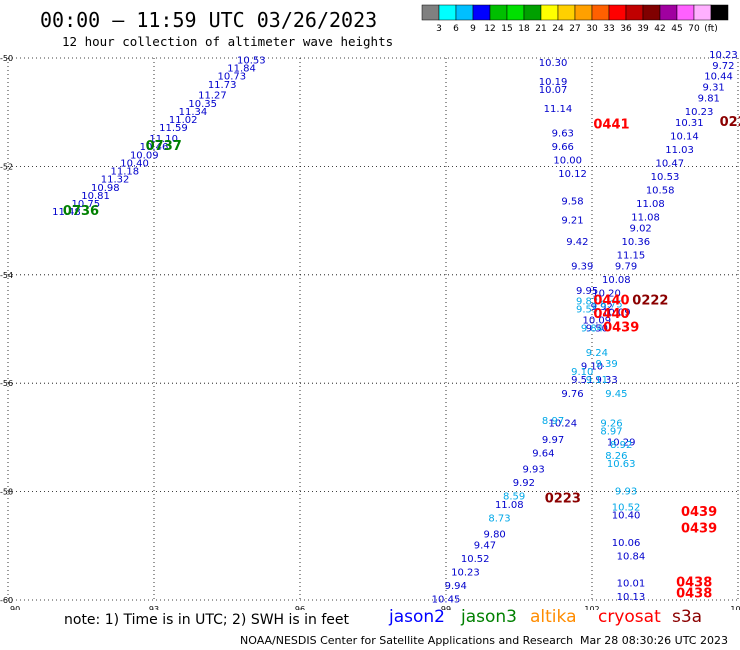  Describe the element at coordinates (689, 123) in the screenshot. I see `wave-height-label: 10.31` at that location.